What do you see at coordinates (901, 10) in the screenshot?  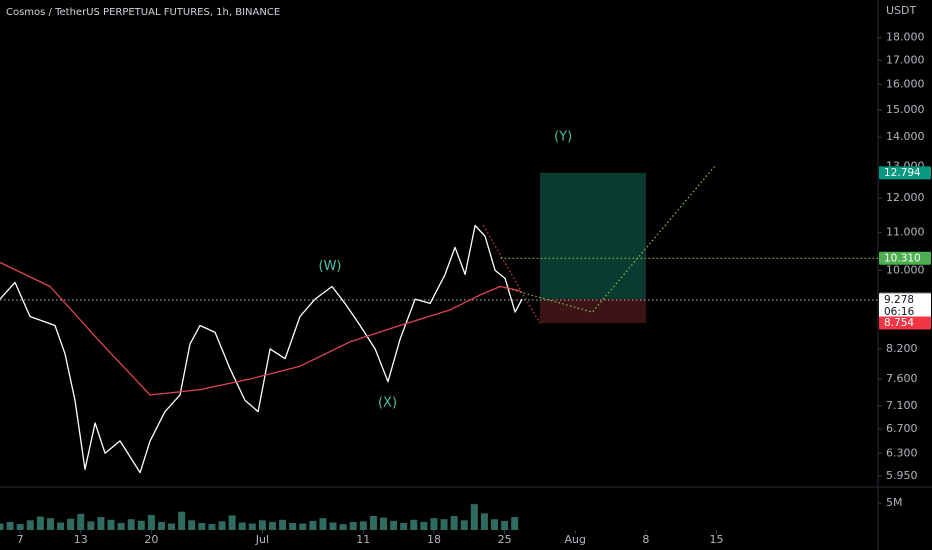 I see `currency-label: USDT` at bounding box center [901, 10].